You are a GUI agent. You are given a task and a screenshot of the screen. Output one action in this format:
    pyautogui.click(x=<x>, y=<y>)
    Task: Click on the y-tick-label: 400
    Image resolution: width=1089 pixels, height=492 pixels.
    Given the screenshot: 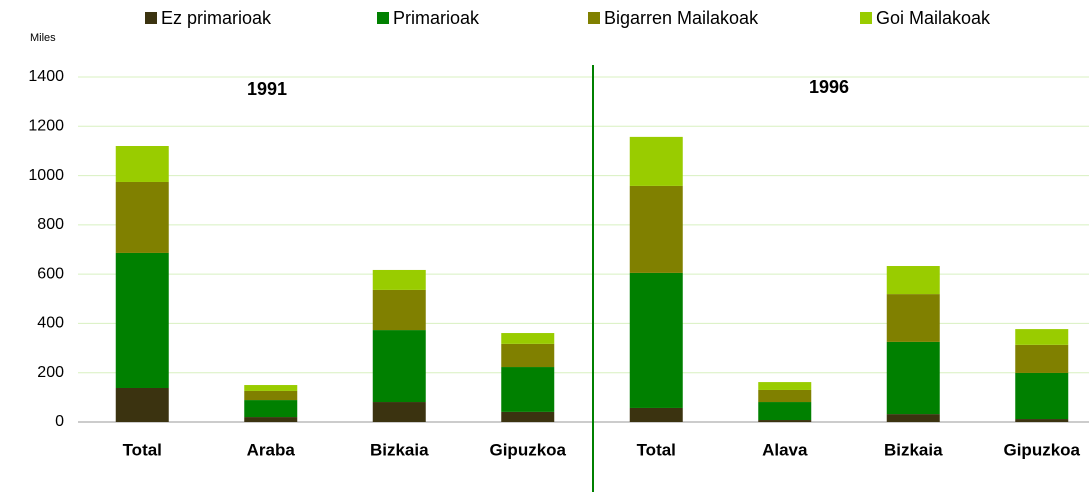 What is the action you would take?
    pyautogui.click(x=50, y=323)
    